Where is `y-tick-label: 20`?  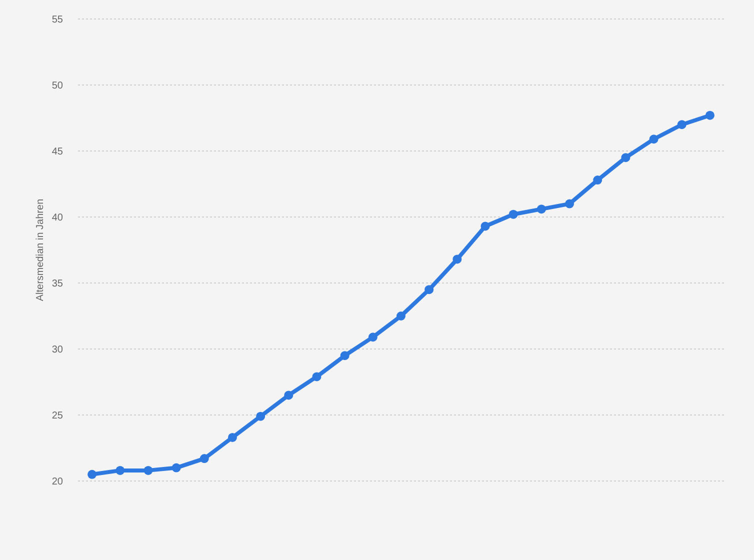
y-tick-label: 20 is located at coordinates (58, 482).